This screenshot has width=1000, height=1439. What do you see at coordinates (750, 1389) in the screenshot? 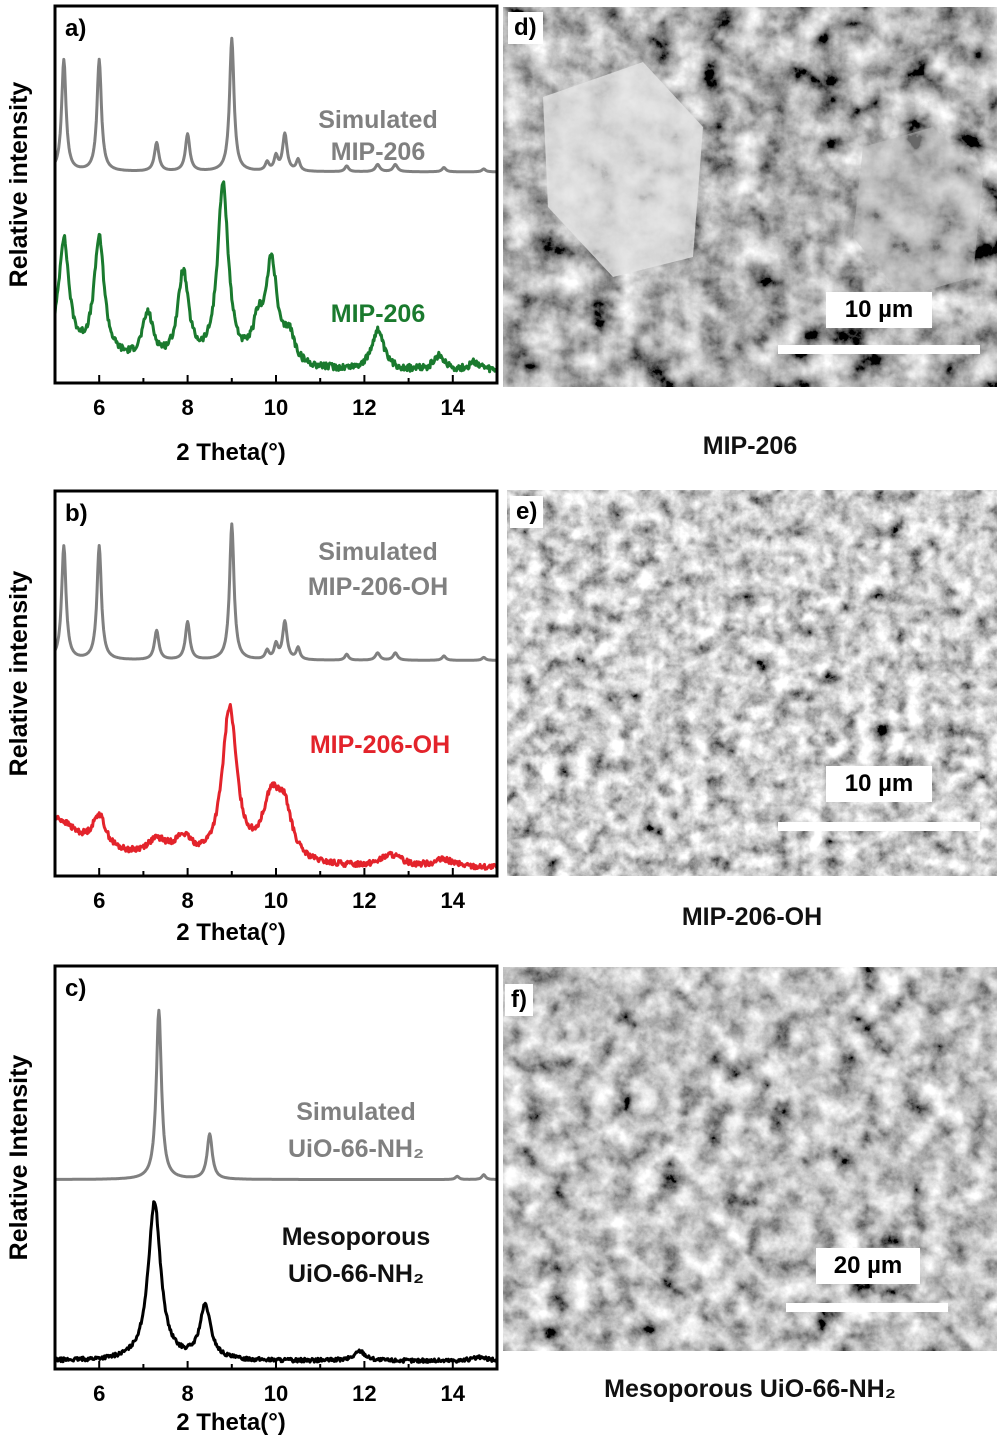
I see `caption-mesoporous-uio-66-nh2: Mesoporous UiO-66-NH₂` at bounding box center [750, 1389].